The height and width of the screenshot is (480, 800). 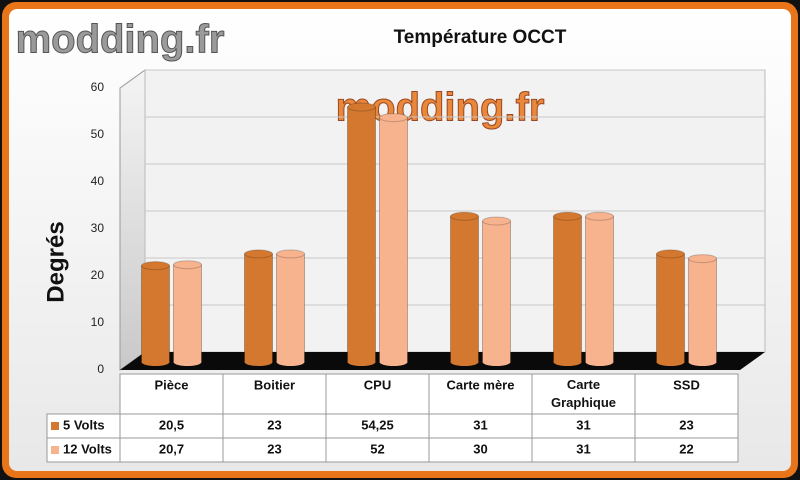 What do you see at coordinates (171, 448) in the screenshot?
I see `data-label: 20,7` at bounding box center [171, 448].